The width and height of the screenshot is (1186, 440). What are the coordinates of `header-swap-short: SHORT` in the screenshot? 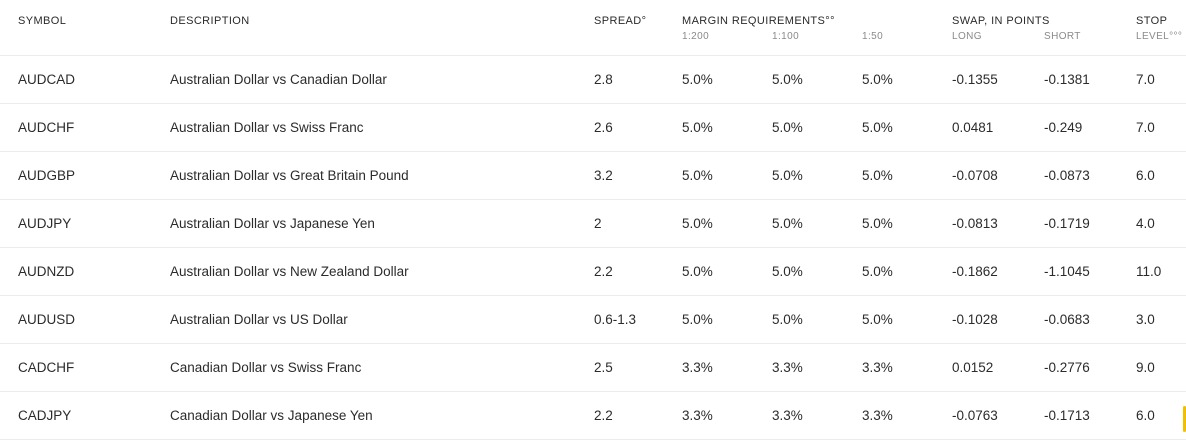 It's located at (1062, 36).